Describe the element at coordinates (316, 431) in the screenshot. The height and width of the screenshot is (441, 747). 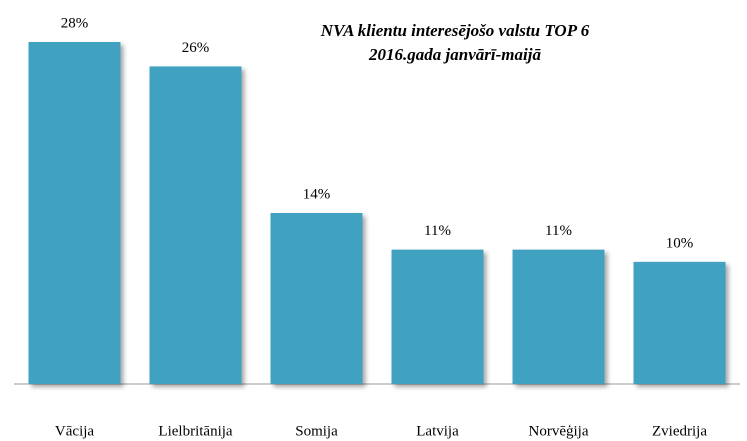
I see `x-tick-label: Somija` at that location.